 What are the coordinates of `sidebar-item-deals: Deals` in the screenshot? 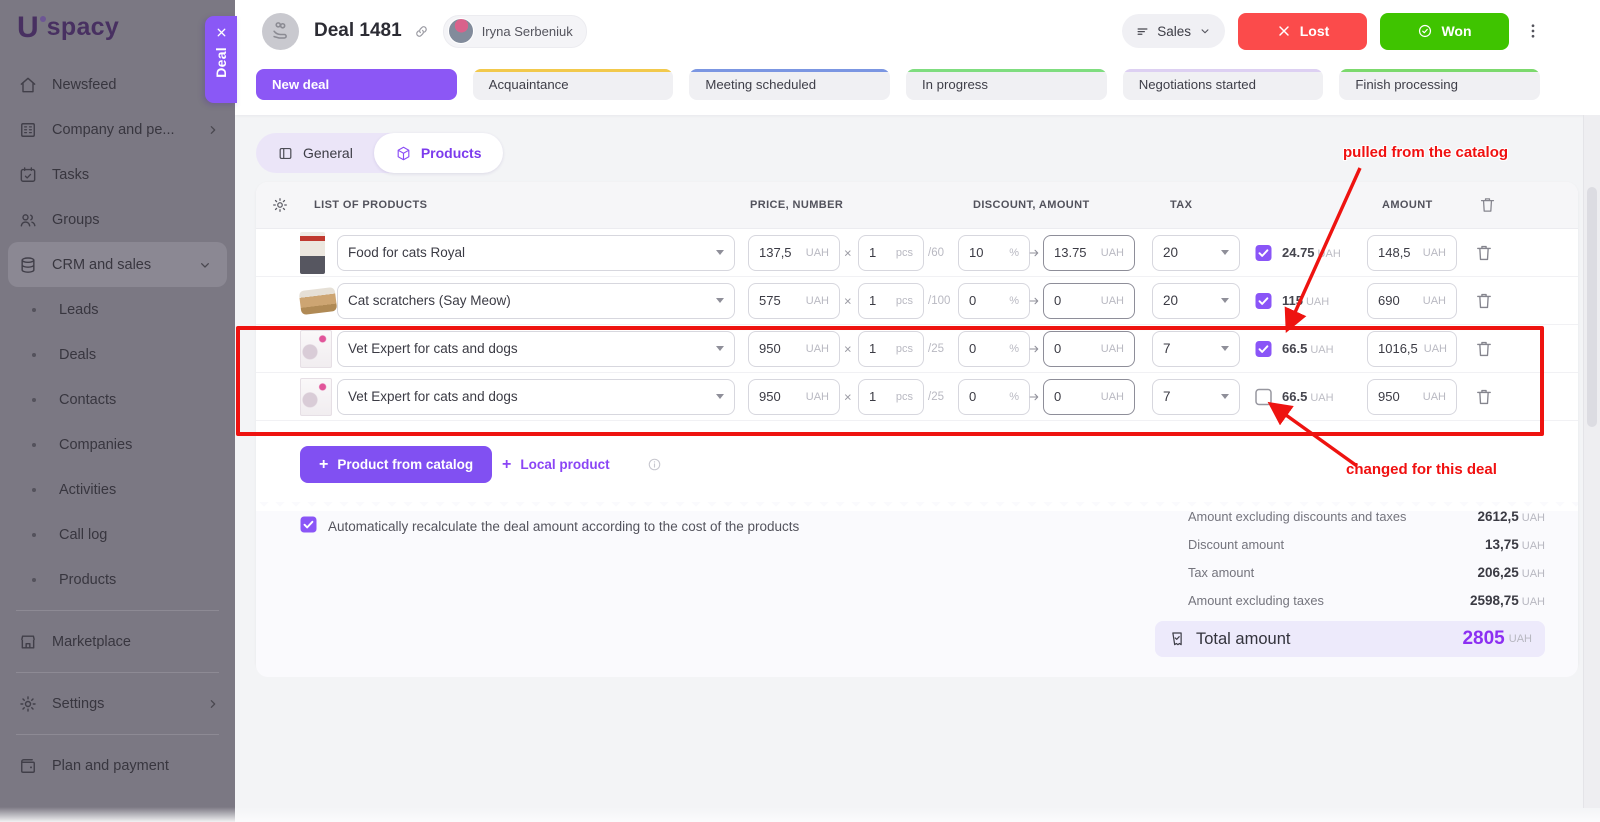 It's located at (117, 354).